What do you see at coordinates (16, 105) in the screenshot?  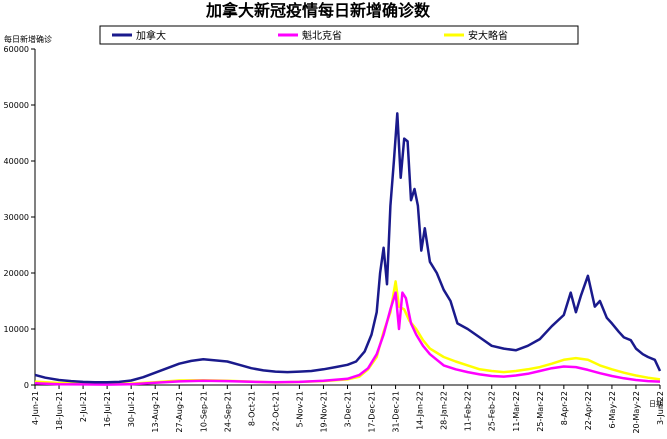 I see `y-tick-label: 50000` at bounding box center [16, 105].